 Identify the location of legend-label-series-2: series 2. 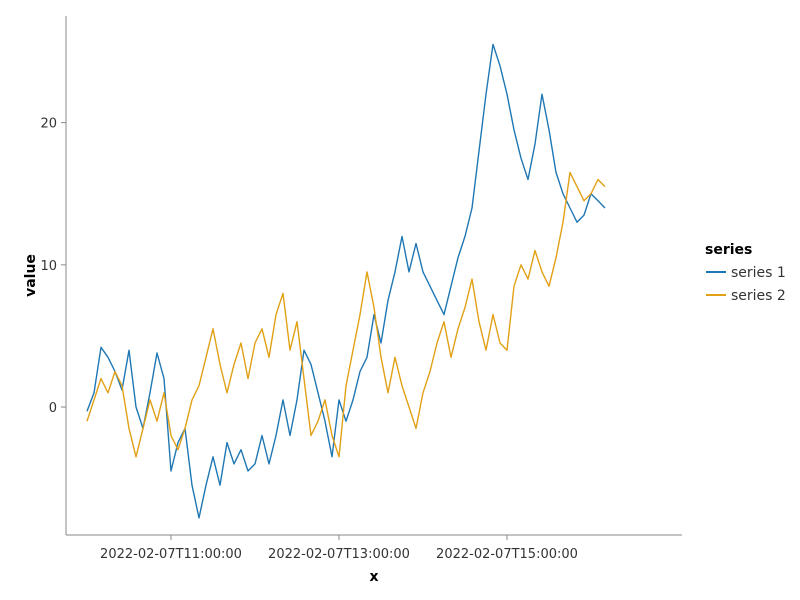
(758, 296).